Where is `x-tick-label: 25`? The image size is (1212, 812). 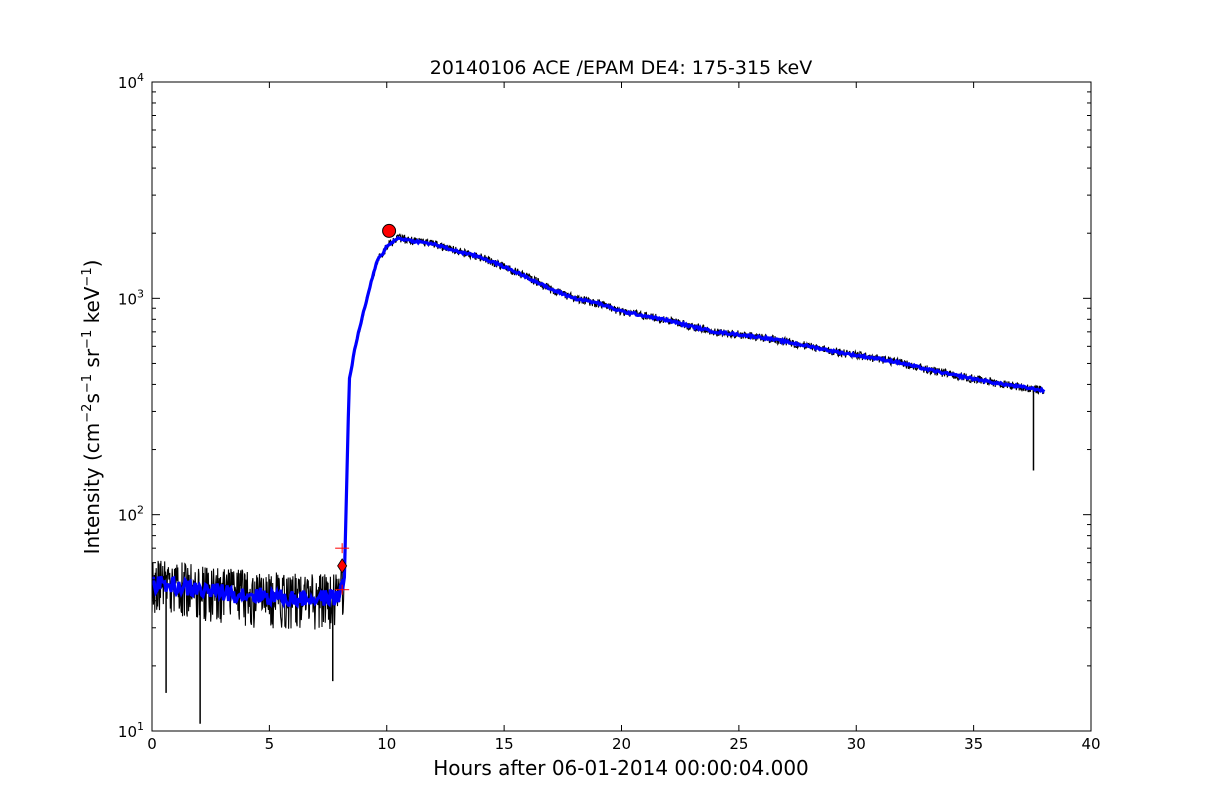
x-tick-label: 25 is located at coordinates (738, 744).